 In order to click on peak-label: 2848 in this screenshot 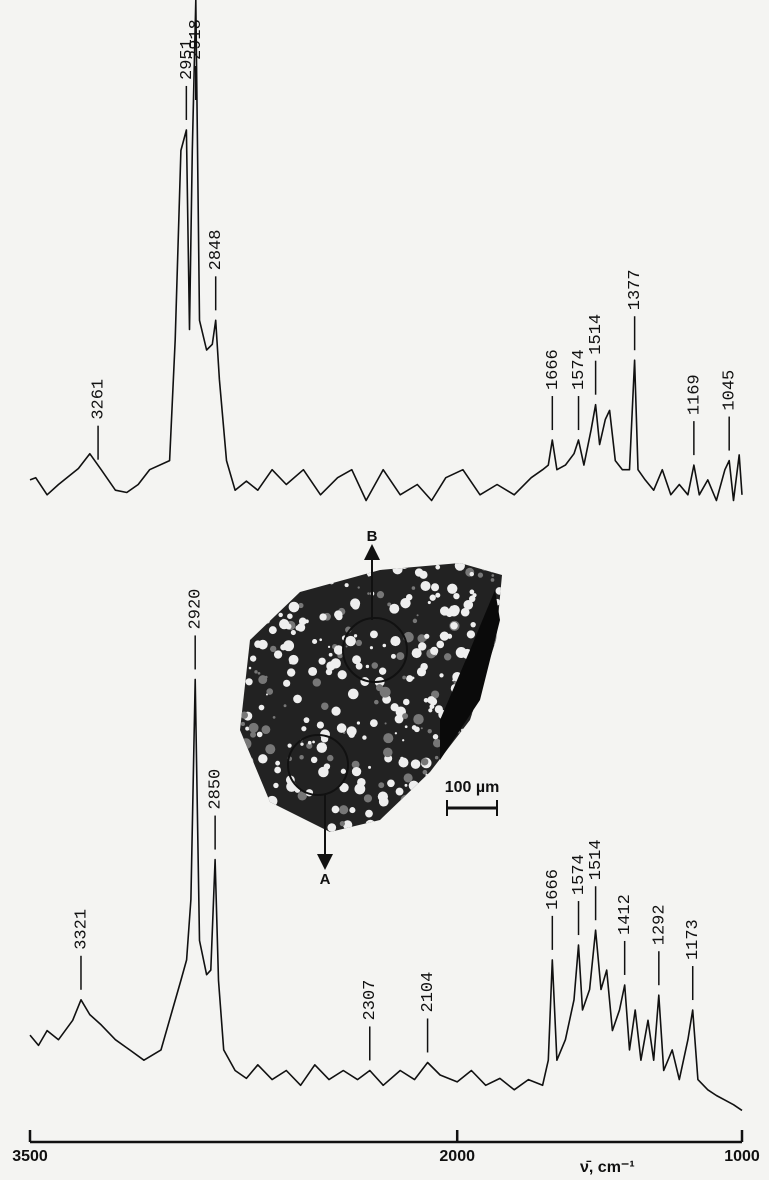, I will do `click(216, 250)`.